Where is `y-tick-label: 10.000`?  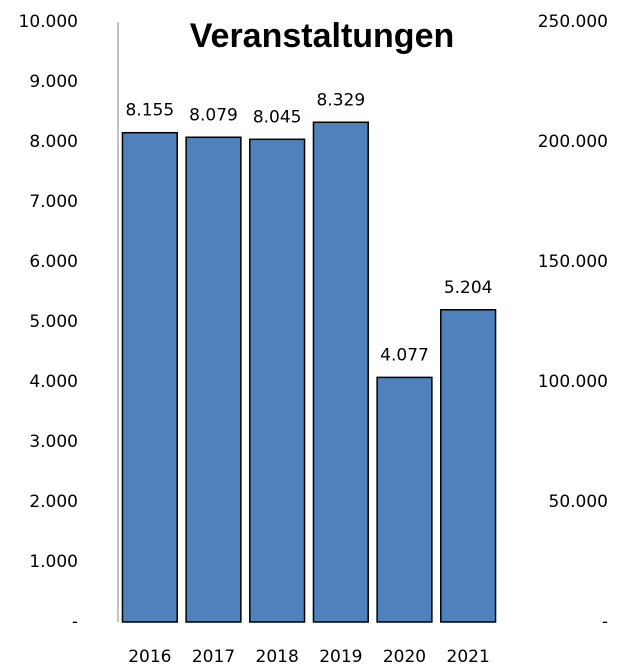 y-tick-label: 10.000 is located at coordinates (48, 22).